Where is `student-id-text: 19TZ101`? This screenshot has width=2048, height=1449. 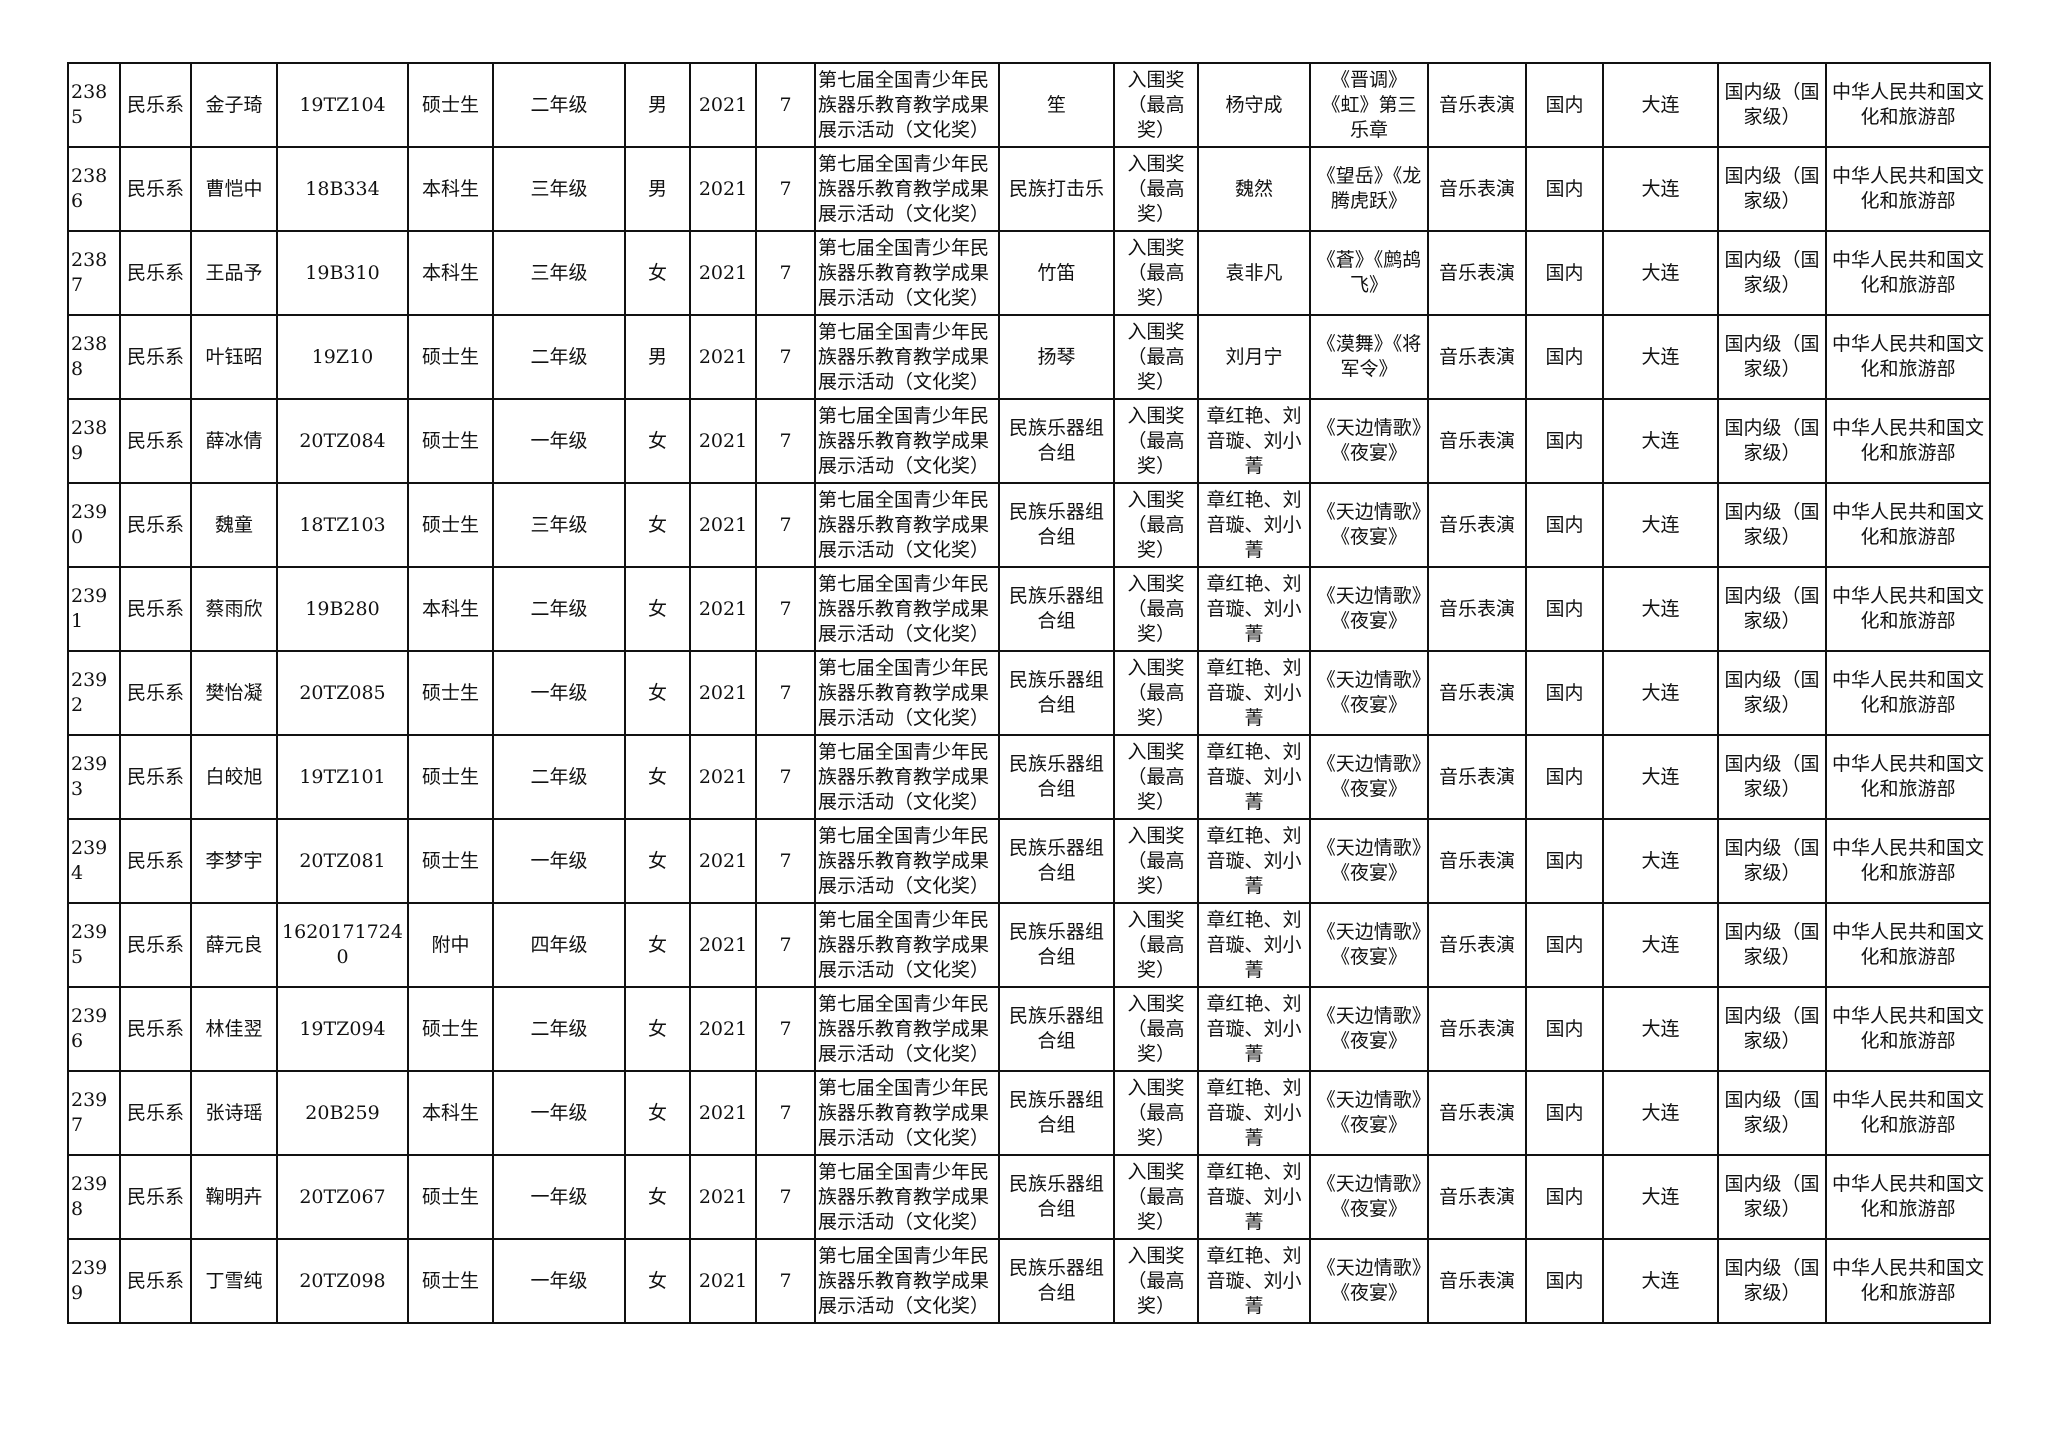
student-id-text: 19TZ101 is located at coordinates (342, 776).